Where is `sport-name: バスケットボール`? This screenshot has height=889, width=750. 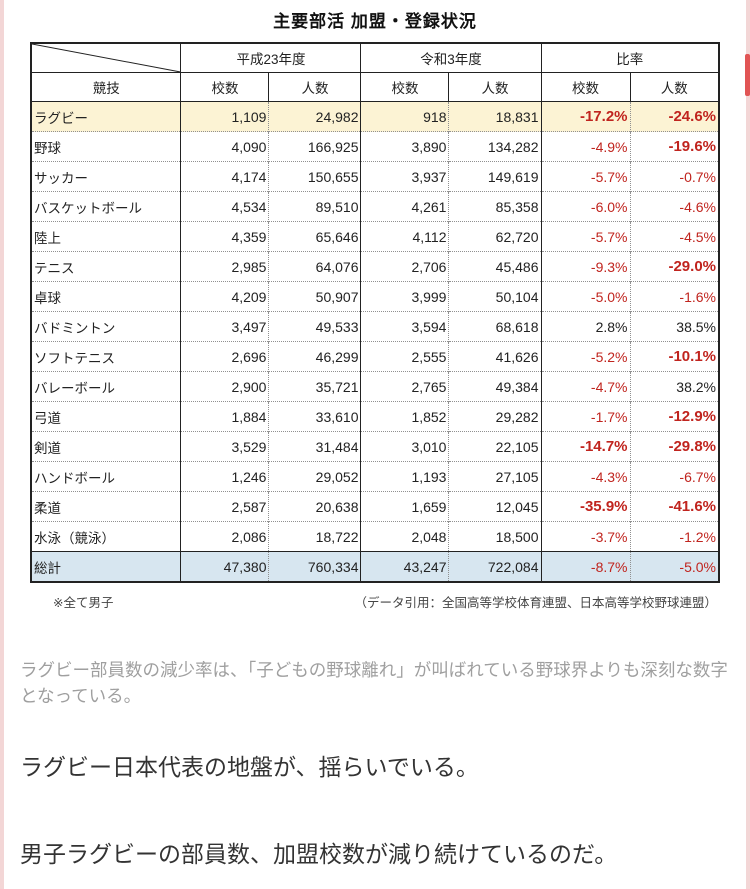 sport-name: バスケットボール is located at coordinates (106, 206).